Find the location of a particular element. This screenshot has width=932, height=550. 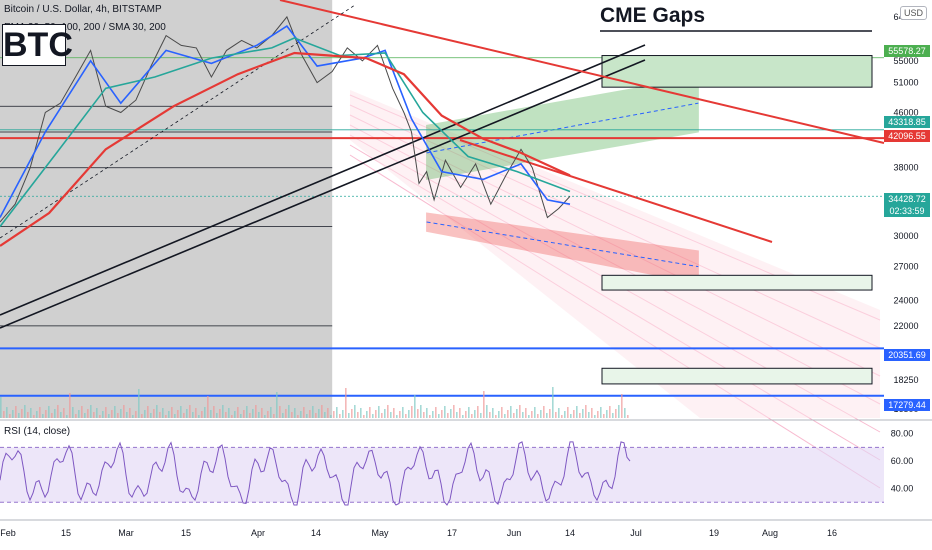

symbol-badge: BTC is located at coordinates (37, 45).